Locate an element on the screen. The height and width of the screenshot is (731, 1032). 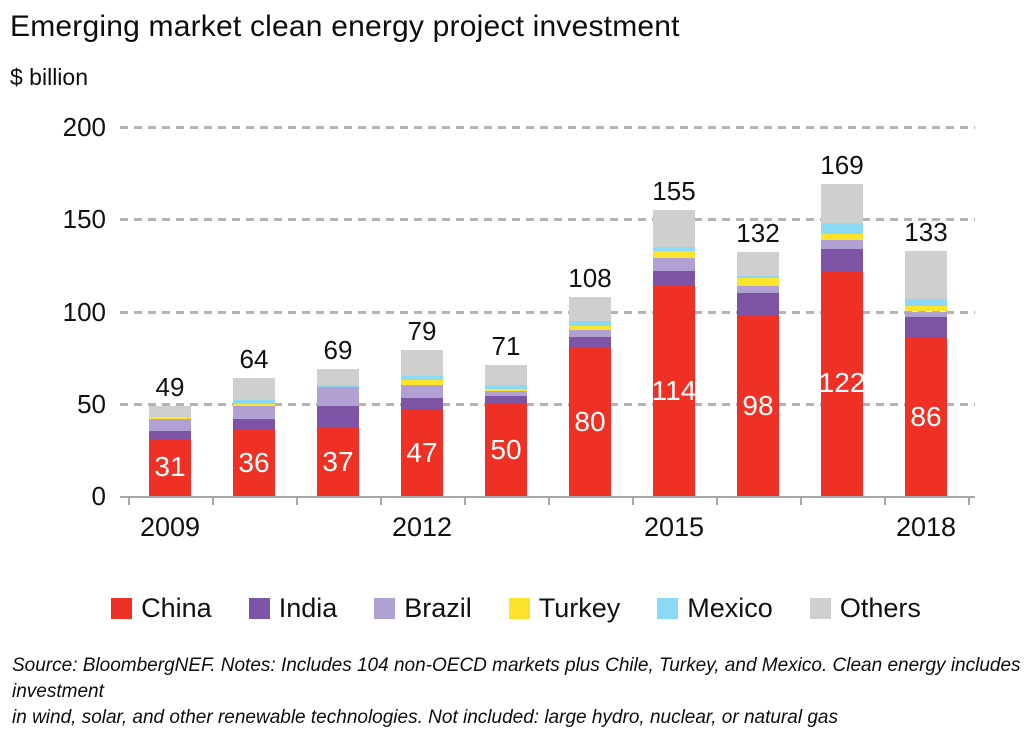
legend-item-turkey: Turkey is located at coordinates (564, 608).